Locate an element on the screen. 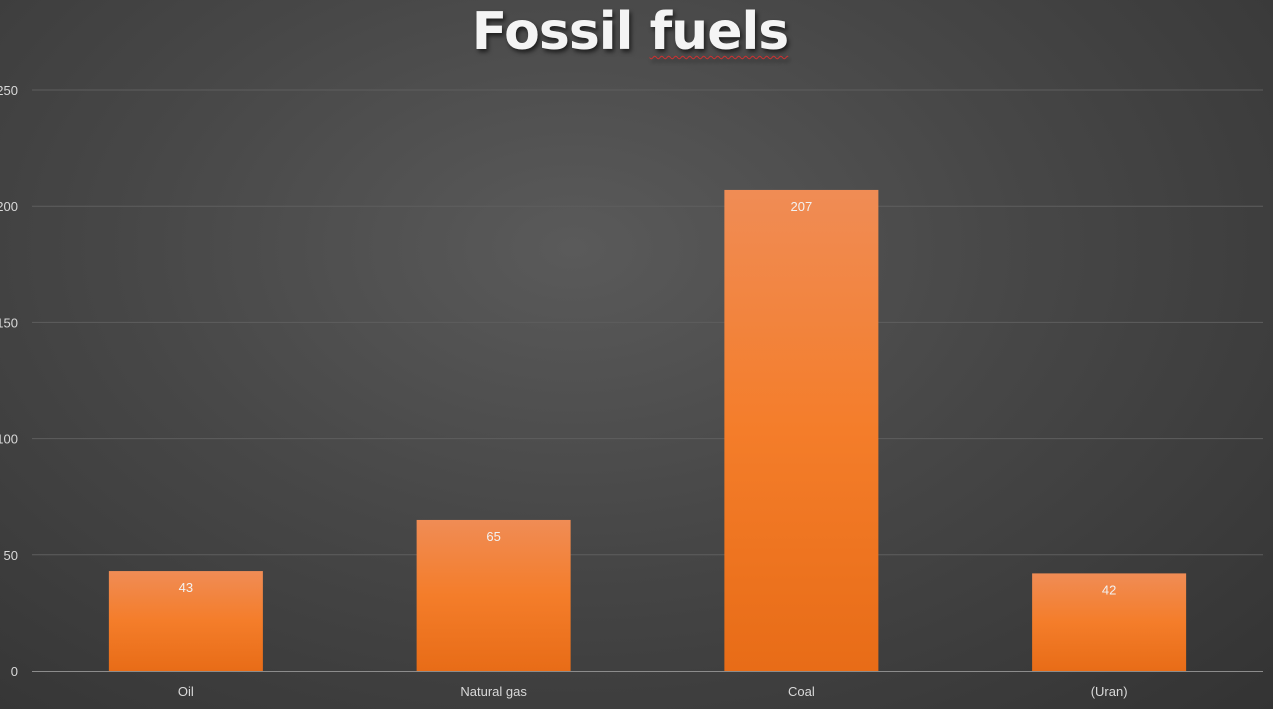  data-label: 43 is located at coordinates (186, 587).